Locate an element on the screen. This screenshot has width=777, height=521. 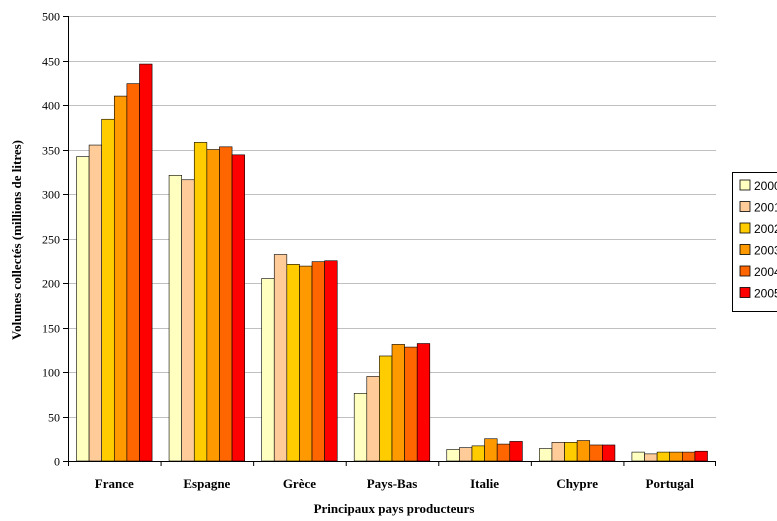
y-tick-label: 200 is located at coordinates (51, 284).